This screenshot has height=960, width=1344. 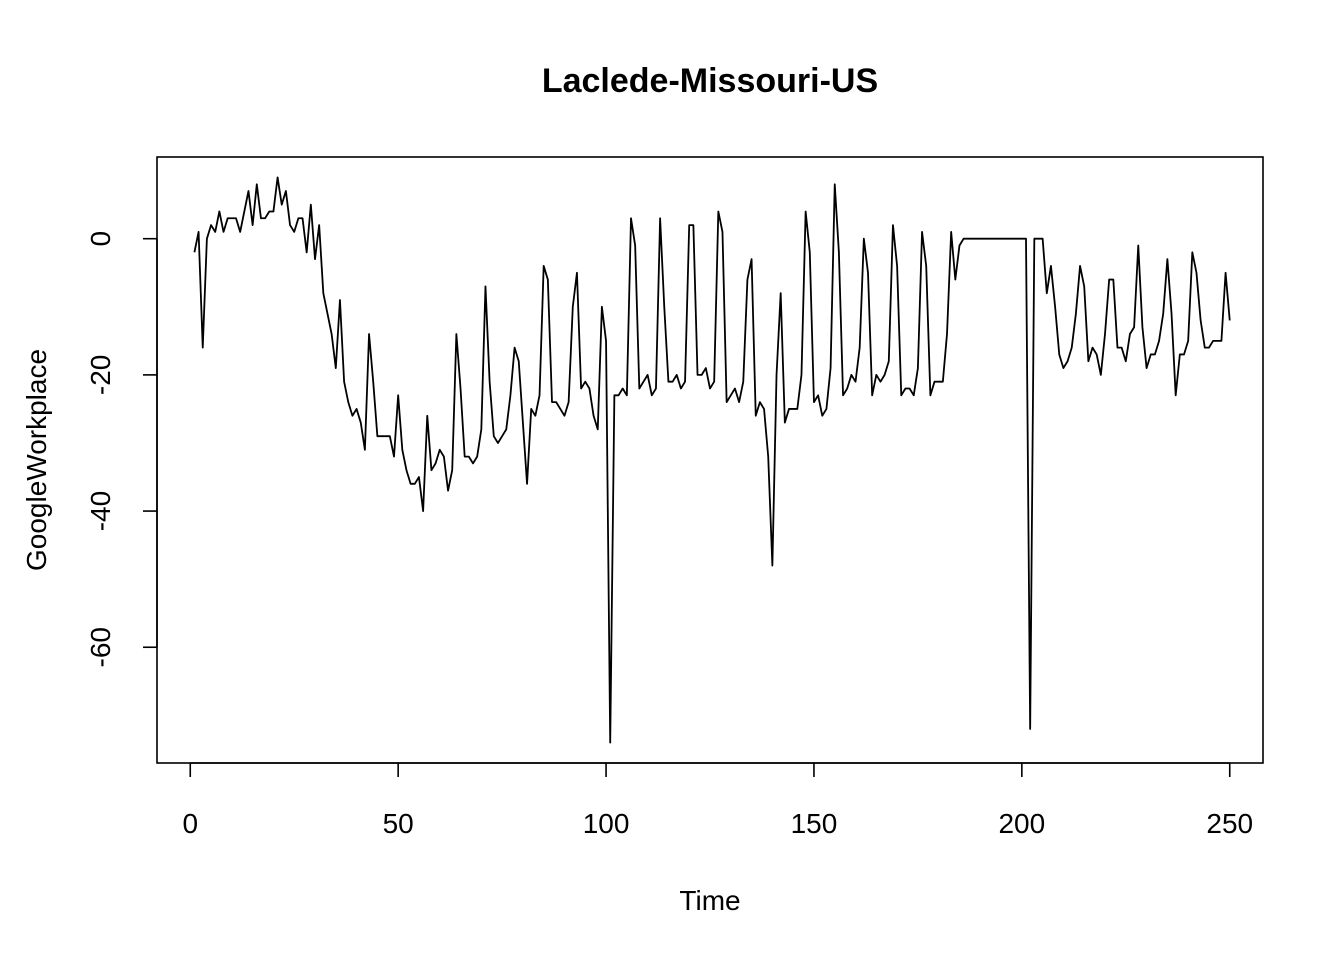 I want to click on x-tick-label: 200, so click(x=1021, y=823).